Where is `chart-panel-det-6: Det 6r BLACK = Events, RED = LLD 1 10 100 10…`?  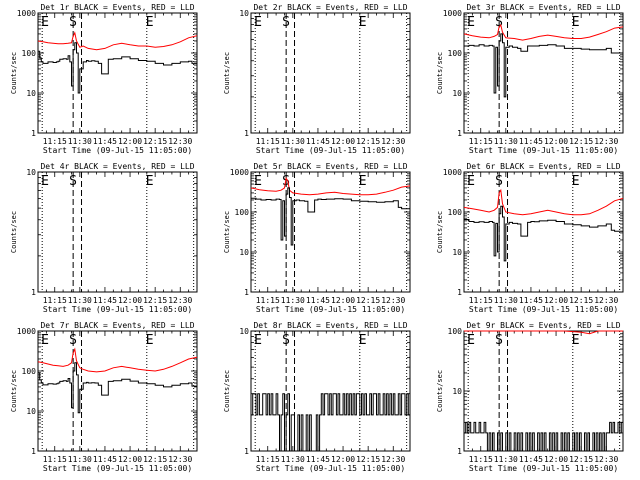
chart-panel-det-6: Det 6r BLACK = Events, RED = LLD 1 10 100 10… is located at coordinates (530, 238).